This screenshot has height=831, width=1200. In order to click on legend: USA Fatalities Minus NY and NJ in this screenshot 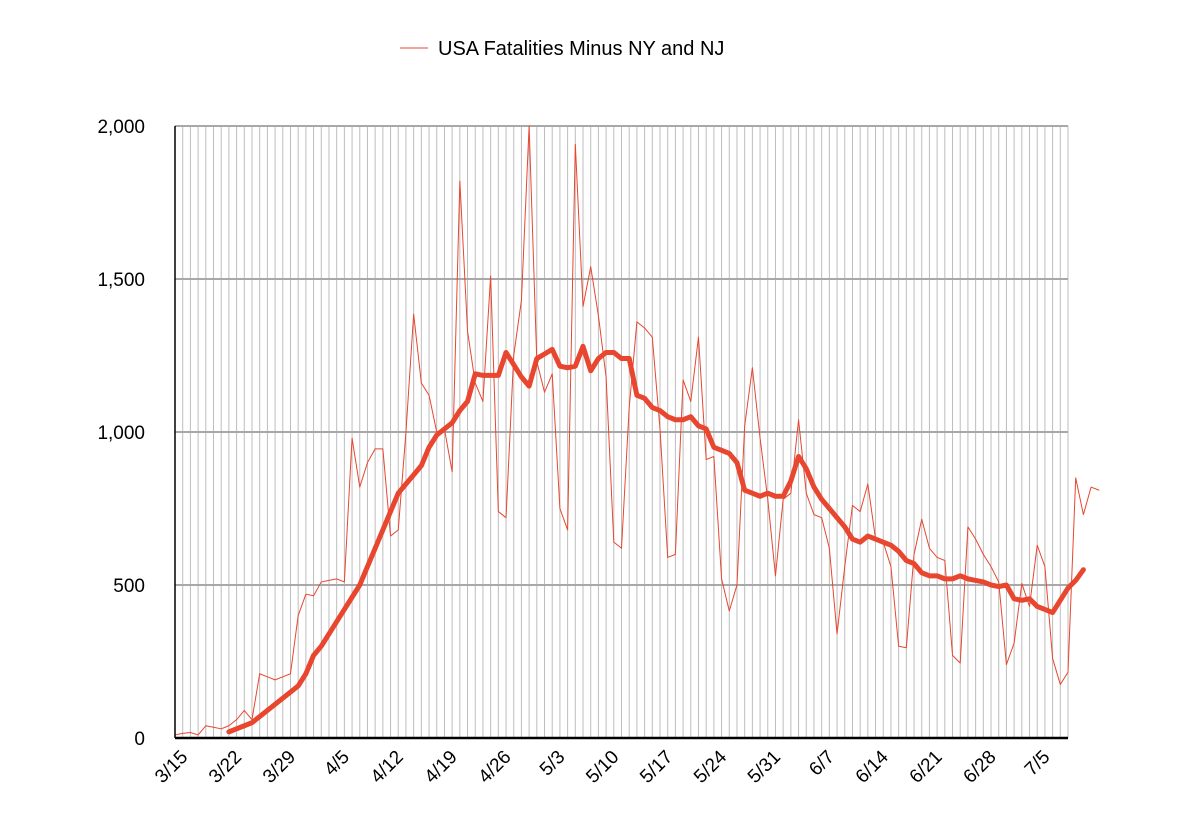, I will do `click(562, 49)`.